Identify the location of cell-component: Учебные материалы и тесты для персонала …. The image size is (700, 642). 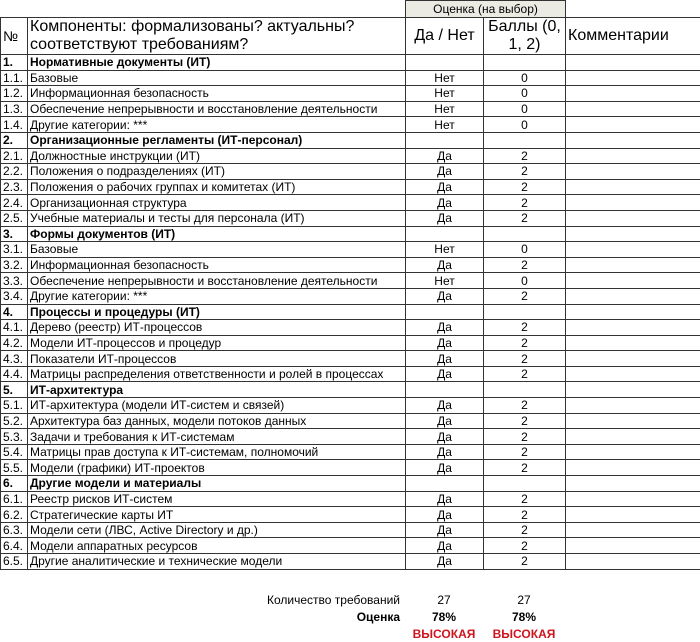
(216, 218).